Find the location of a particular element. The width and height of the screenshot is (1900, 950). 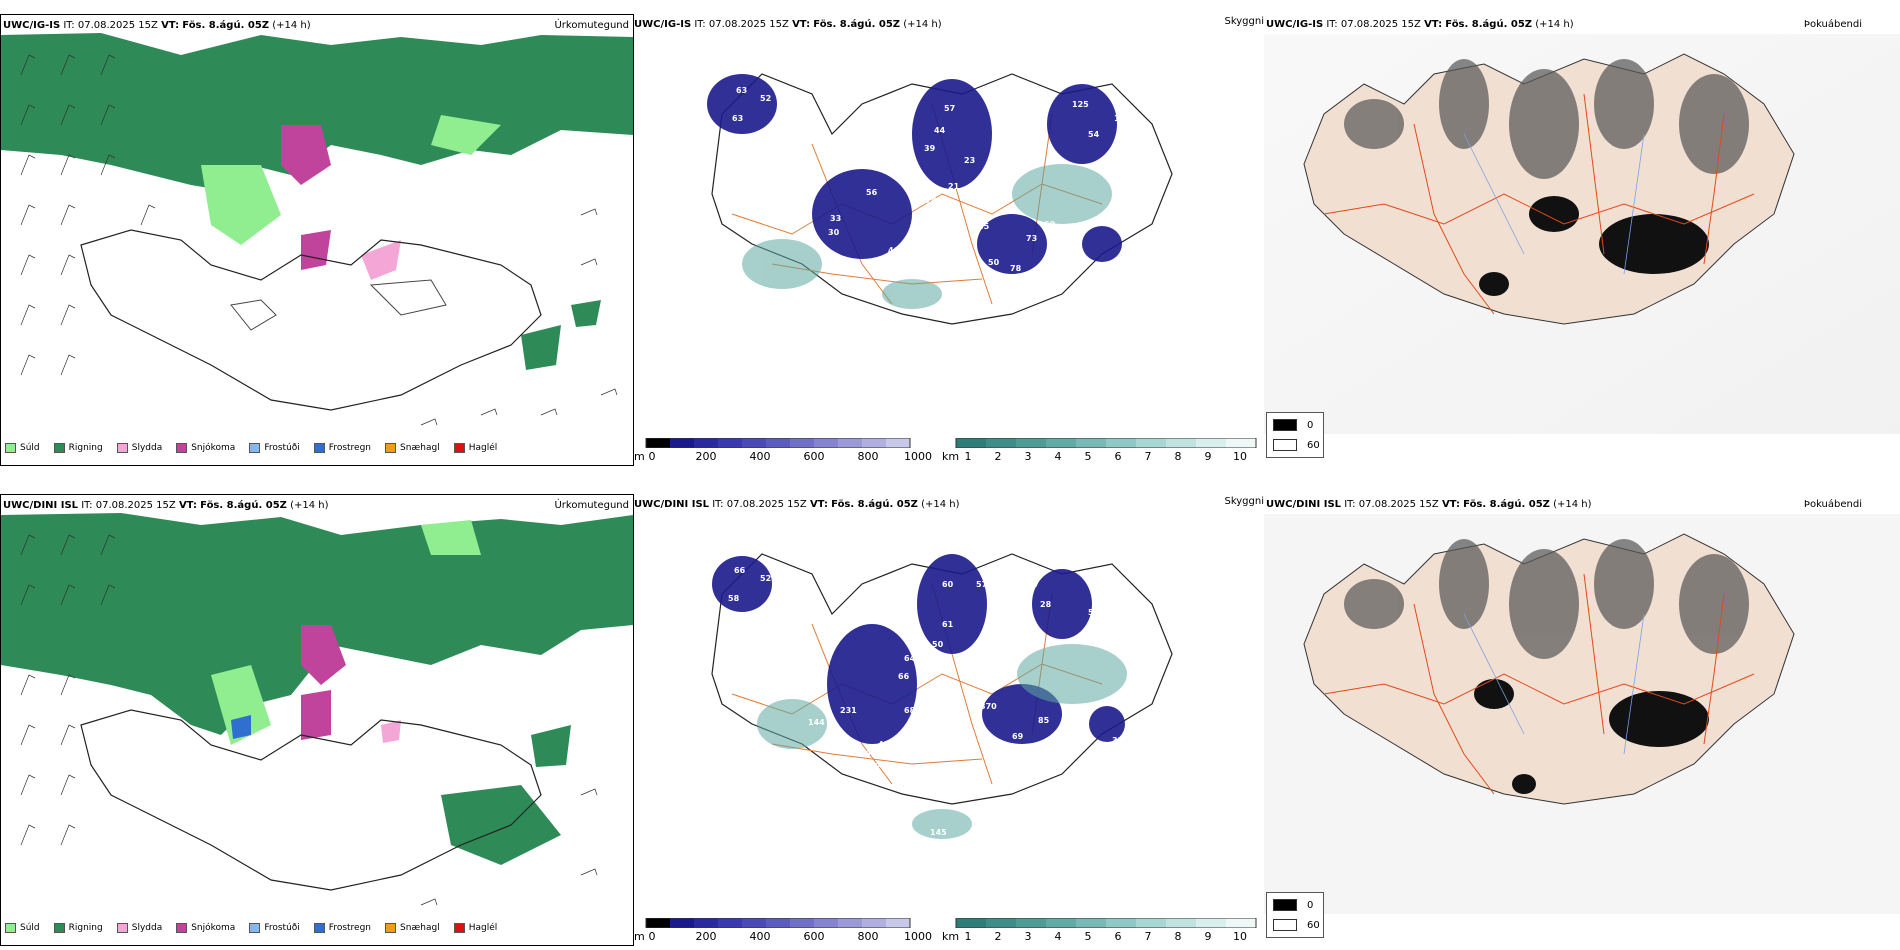

cb-label: 91 is located at coordinates (956, 214).